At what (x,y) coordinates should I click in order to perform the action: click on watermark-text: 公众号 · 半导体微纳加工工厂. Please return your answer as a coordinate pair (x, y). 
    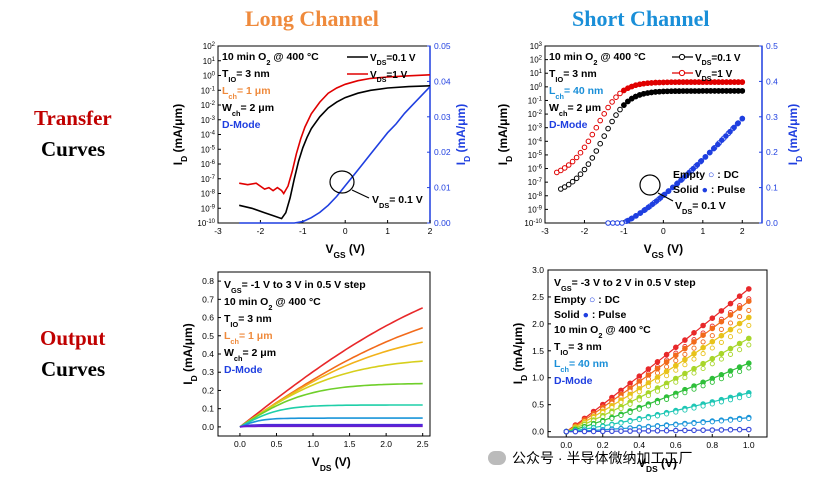
    Looking at the image, I should click on (602, 458).